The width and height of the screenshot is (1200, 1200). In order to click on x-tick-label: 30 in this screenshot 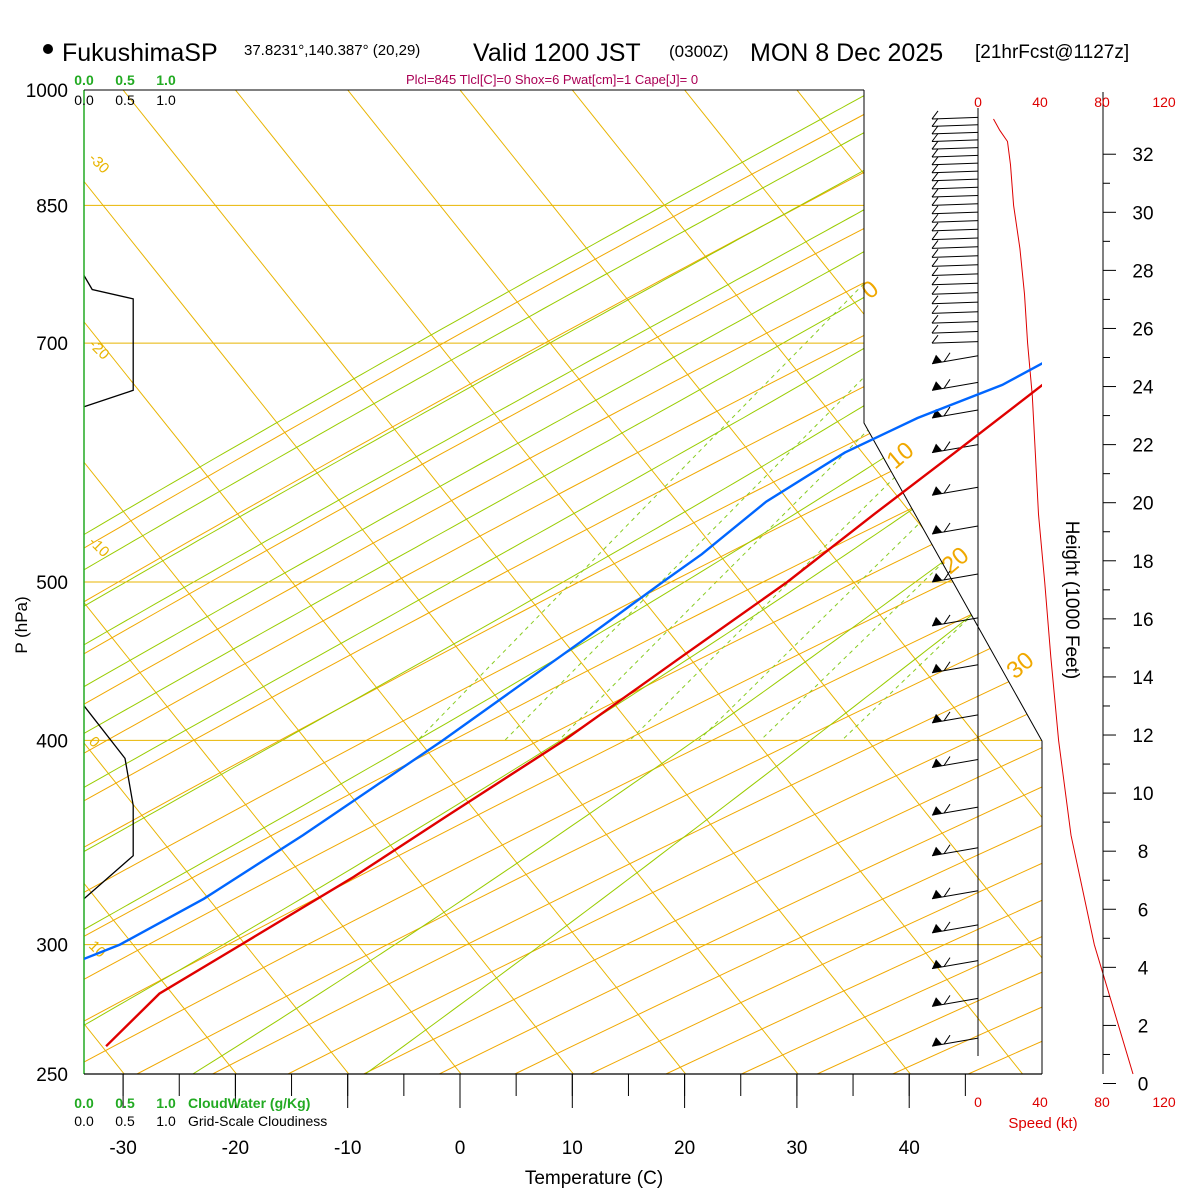, I will do `click(796, 1148)`.